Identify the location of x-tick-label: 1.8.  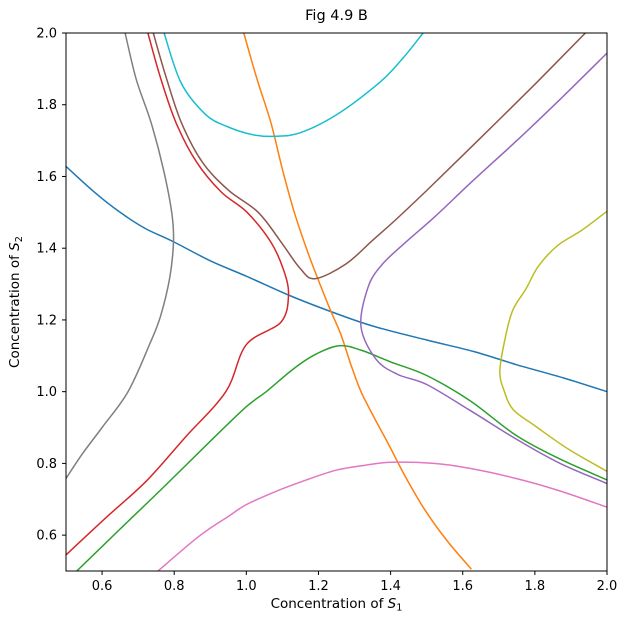
(535, 586).